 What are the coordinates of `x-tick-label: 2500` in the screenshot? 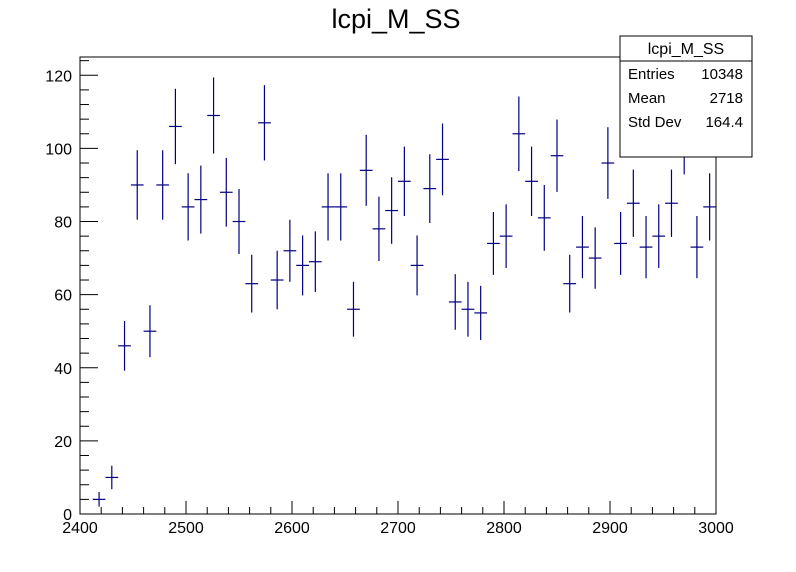 It's located at (186, 528).